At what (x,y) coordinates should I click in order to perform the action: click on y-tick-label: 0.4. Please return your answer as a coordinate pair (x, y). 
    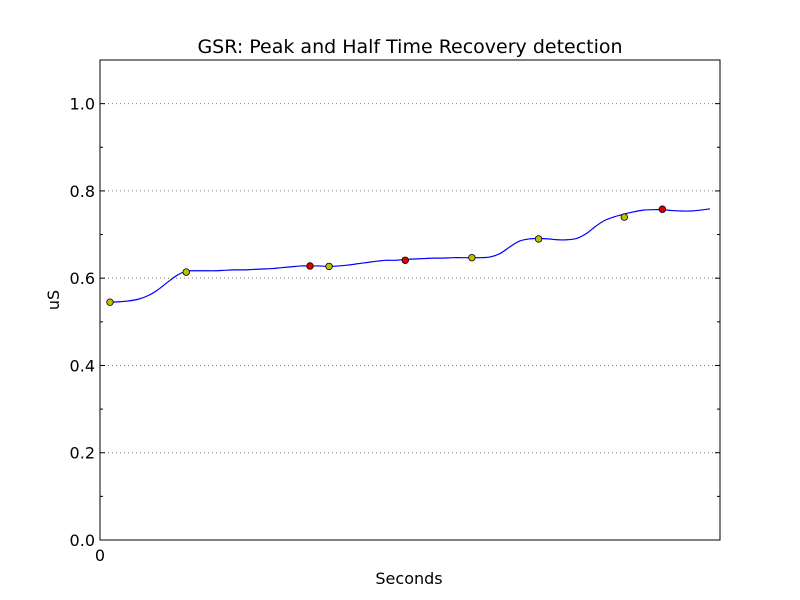
    Looking at the image, I should click on (82, 365).